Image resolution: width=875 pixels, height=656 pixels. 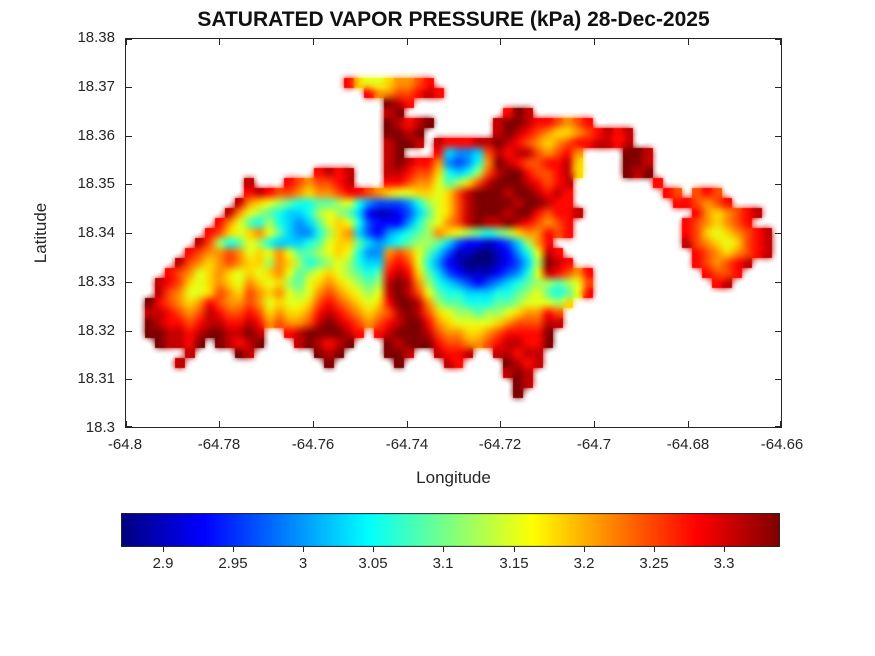 What do you see at coordinates (443, 563) in the screenshot?
I see `colorbar-tick-label: 3.1` at bounding box center [443, 563].